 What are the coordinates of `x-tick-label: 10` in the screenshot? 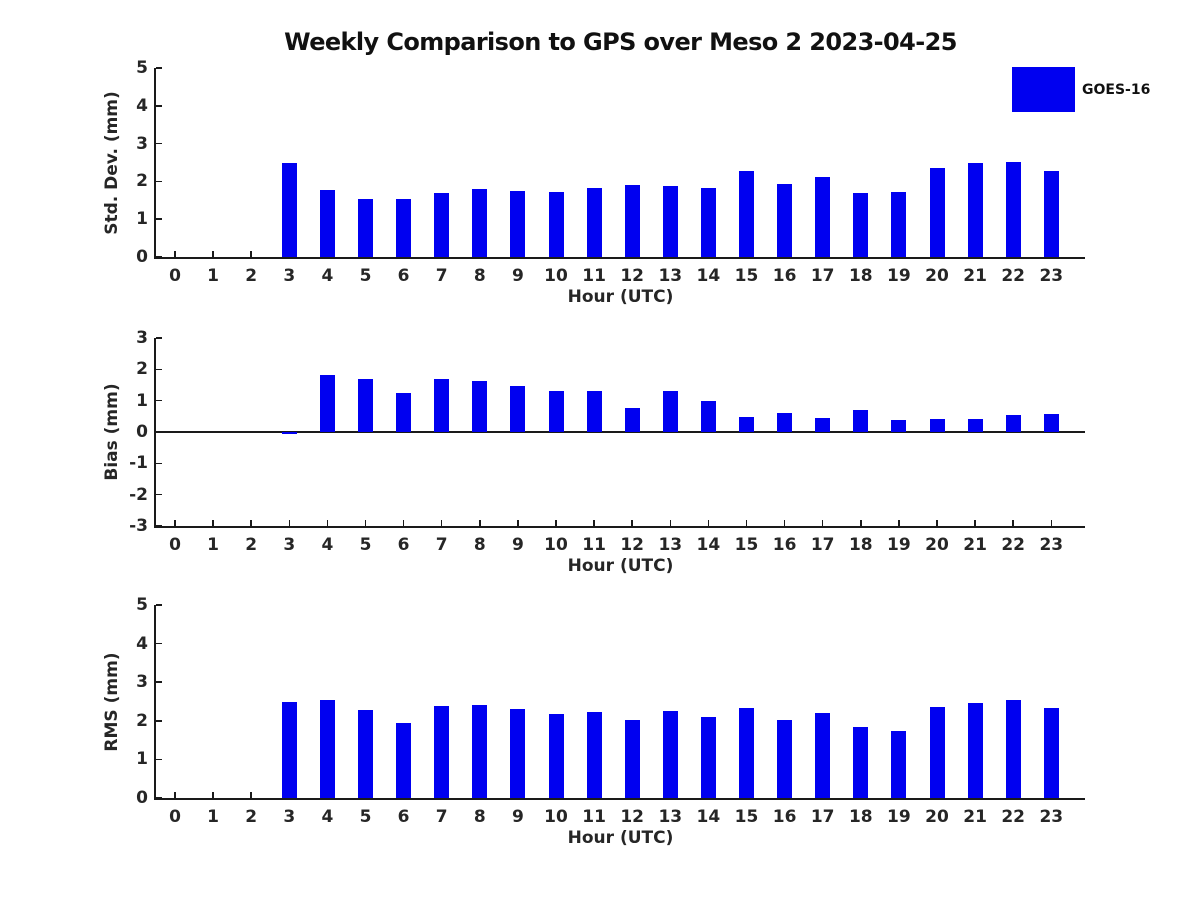 It's located at (556, 817).